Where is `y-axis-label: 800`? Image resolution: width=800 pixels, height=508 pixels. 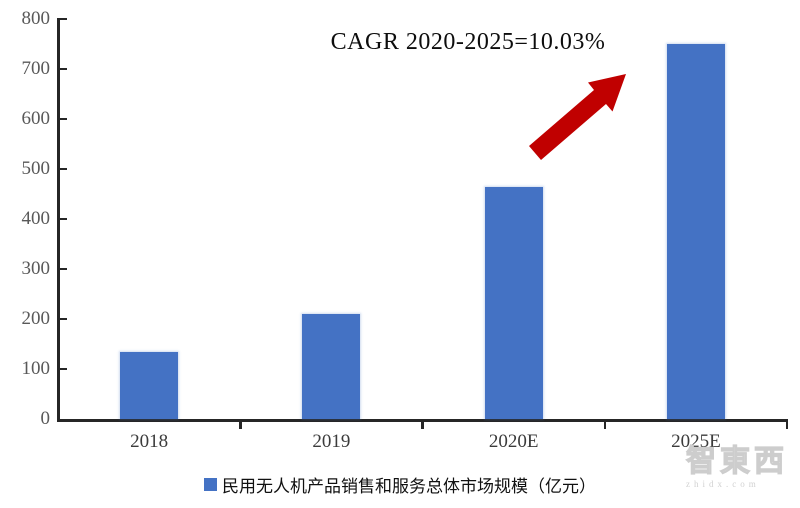
y-axis-label: 800 is located at coordinates (36, 18).